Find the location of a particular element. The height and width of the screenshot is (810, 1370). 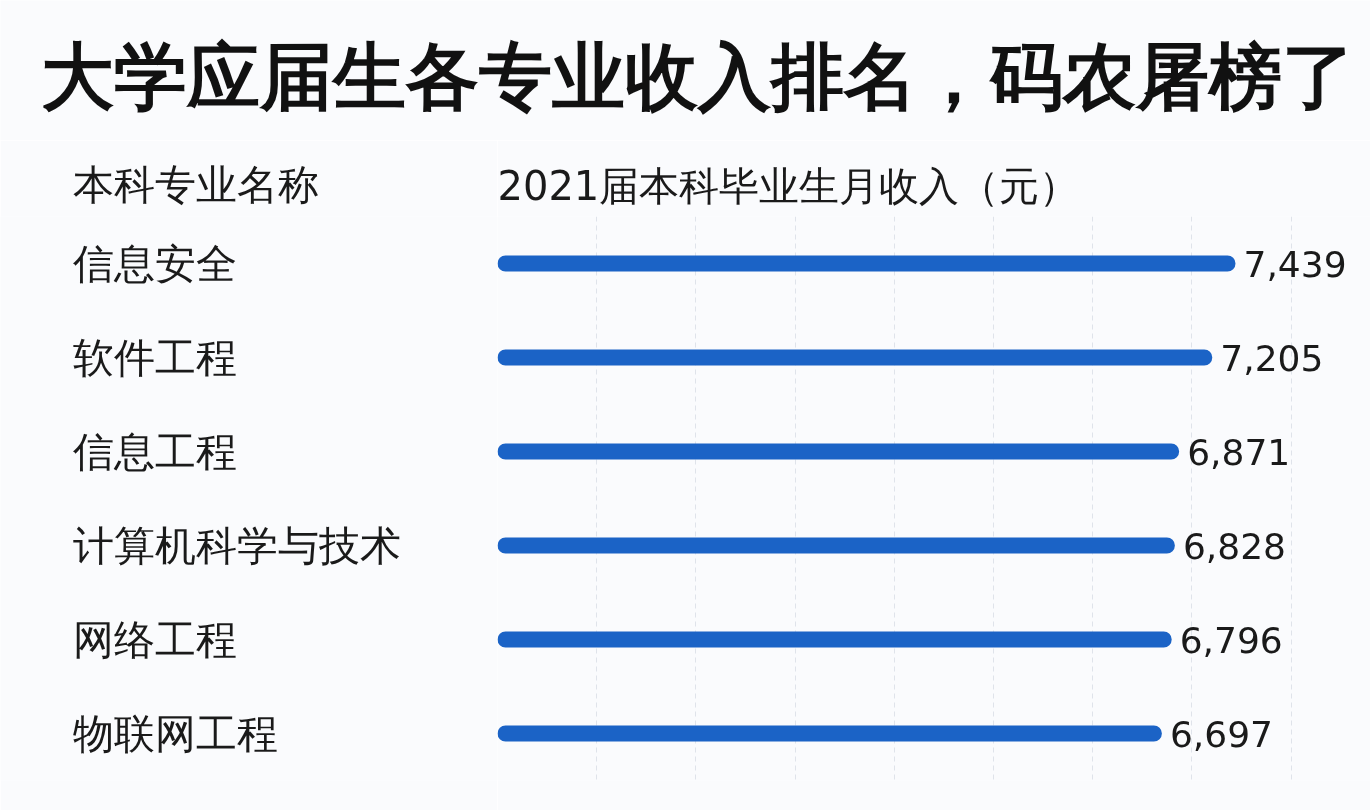

y-tick-label: 物联网工程 is located at coordinates (175, 733).